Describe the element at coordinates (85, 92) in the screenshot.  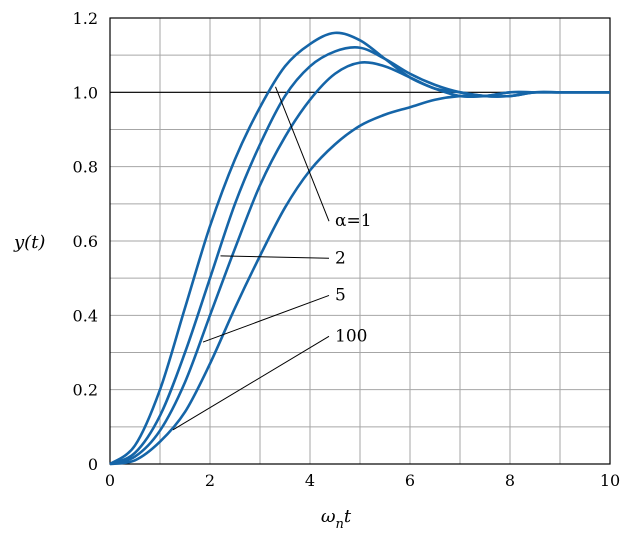
I see `y-tick-label: 1.0` at that location.